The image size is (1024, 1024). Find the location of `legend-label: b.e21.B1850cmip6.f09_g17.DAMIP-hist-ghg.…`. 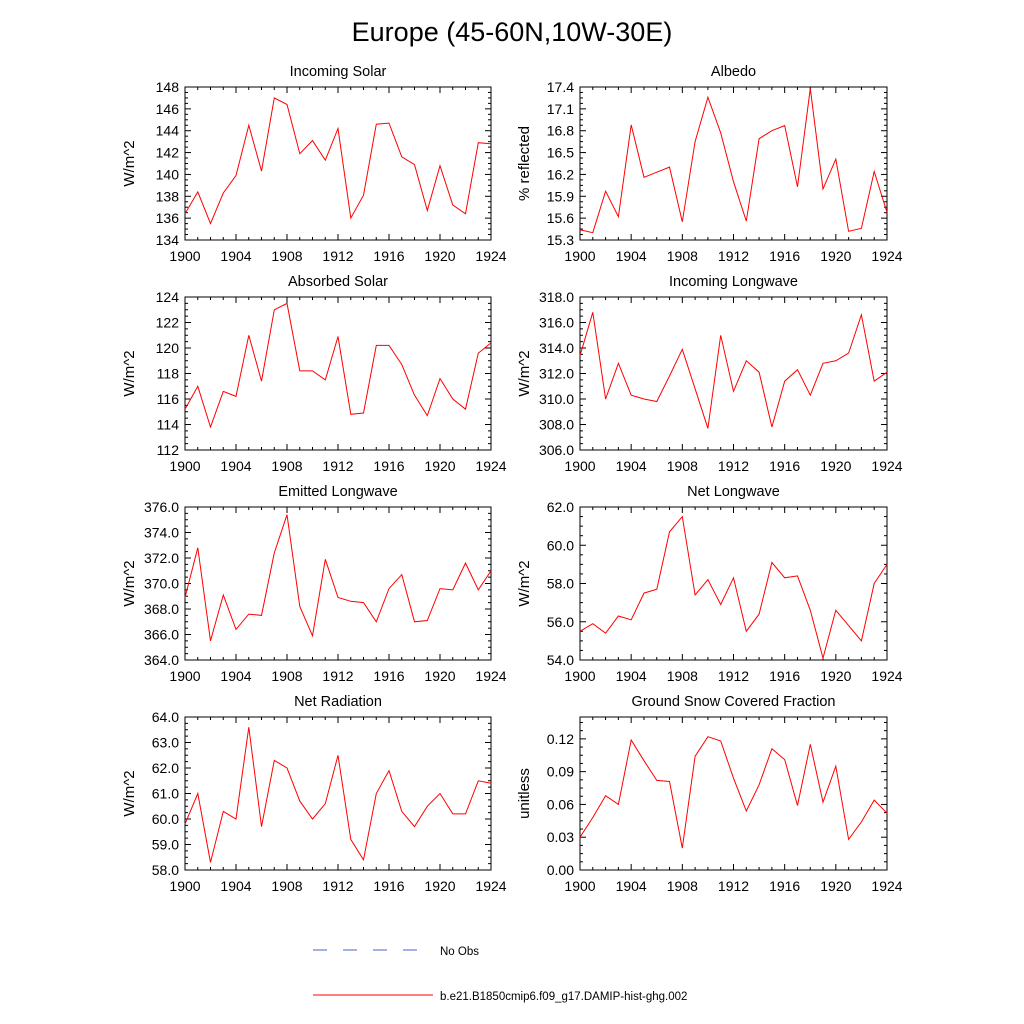

legend-label: b.e21.B1850cmip6.f09_g17.DAMIP-hist-ghg.… is located at coordinates (563, 997).